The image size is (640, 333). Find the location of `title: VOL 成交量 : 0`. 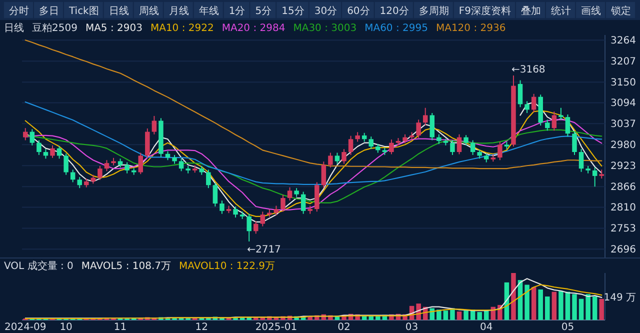

title: VOL 成交量 : 0 is located at coordinates (39, 266).